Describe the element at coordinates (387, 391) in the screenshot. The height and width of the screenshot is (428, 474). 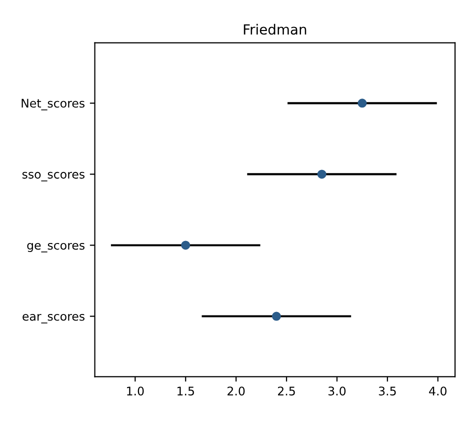
I see `x-tick-label: 3.5` at that location.